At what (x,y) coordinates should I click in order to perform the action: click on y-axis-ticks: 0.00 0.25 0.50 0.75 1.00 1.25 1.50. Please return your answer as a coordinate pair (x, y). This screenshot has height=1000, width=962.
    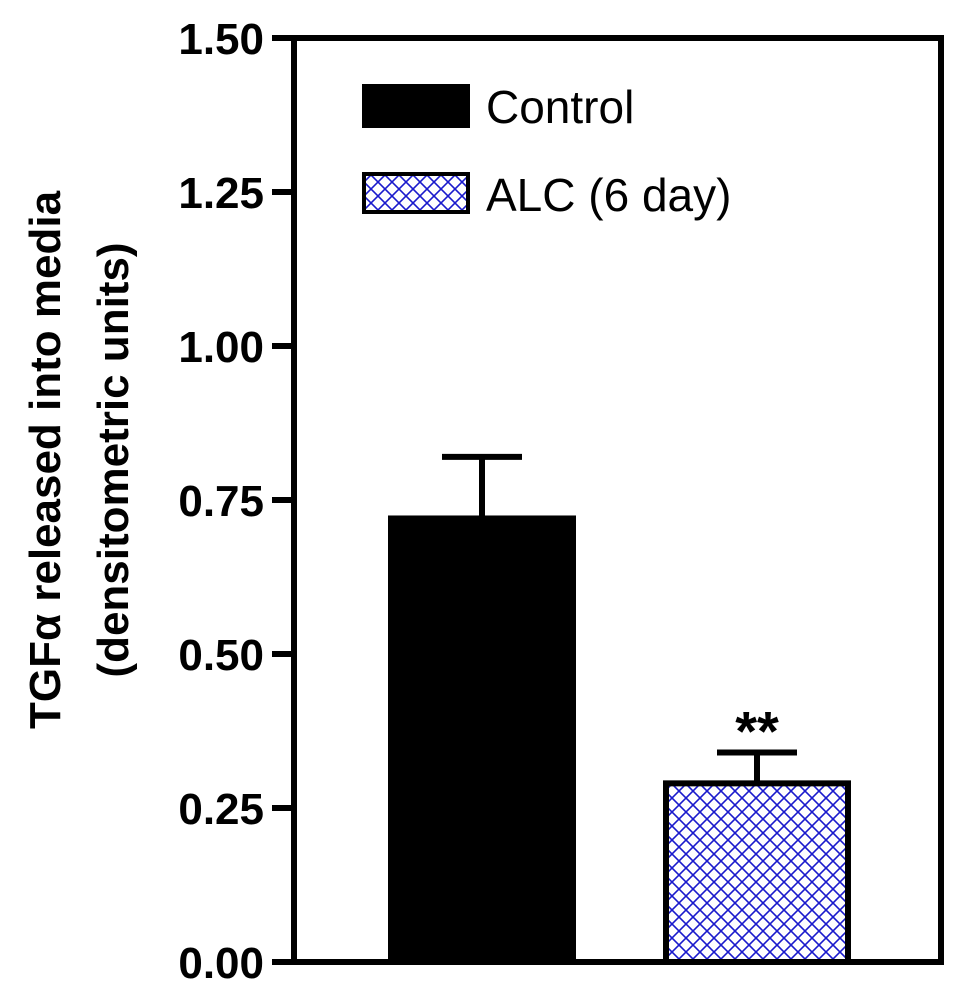
    Looking at the image, I should click on (236, 501).